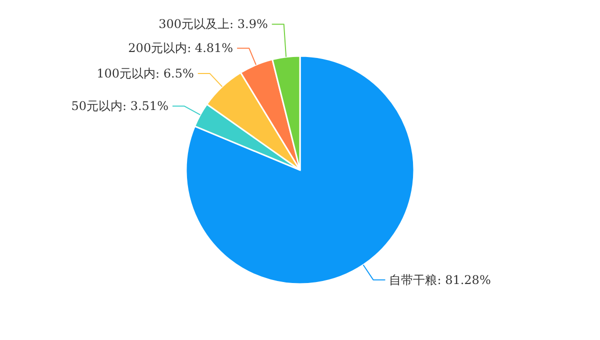 Image resolution: width=600 pixels, height=340 pixels. What do you see at coordinates (213, 24) in the screenshot?
I see `slice-label: 300元以及上: 3.9%` at bounding box center [213, 24].